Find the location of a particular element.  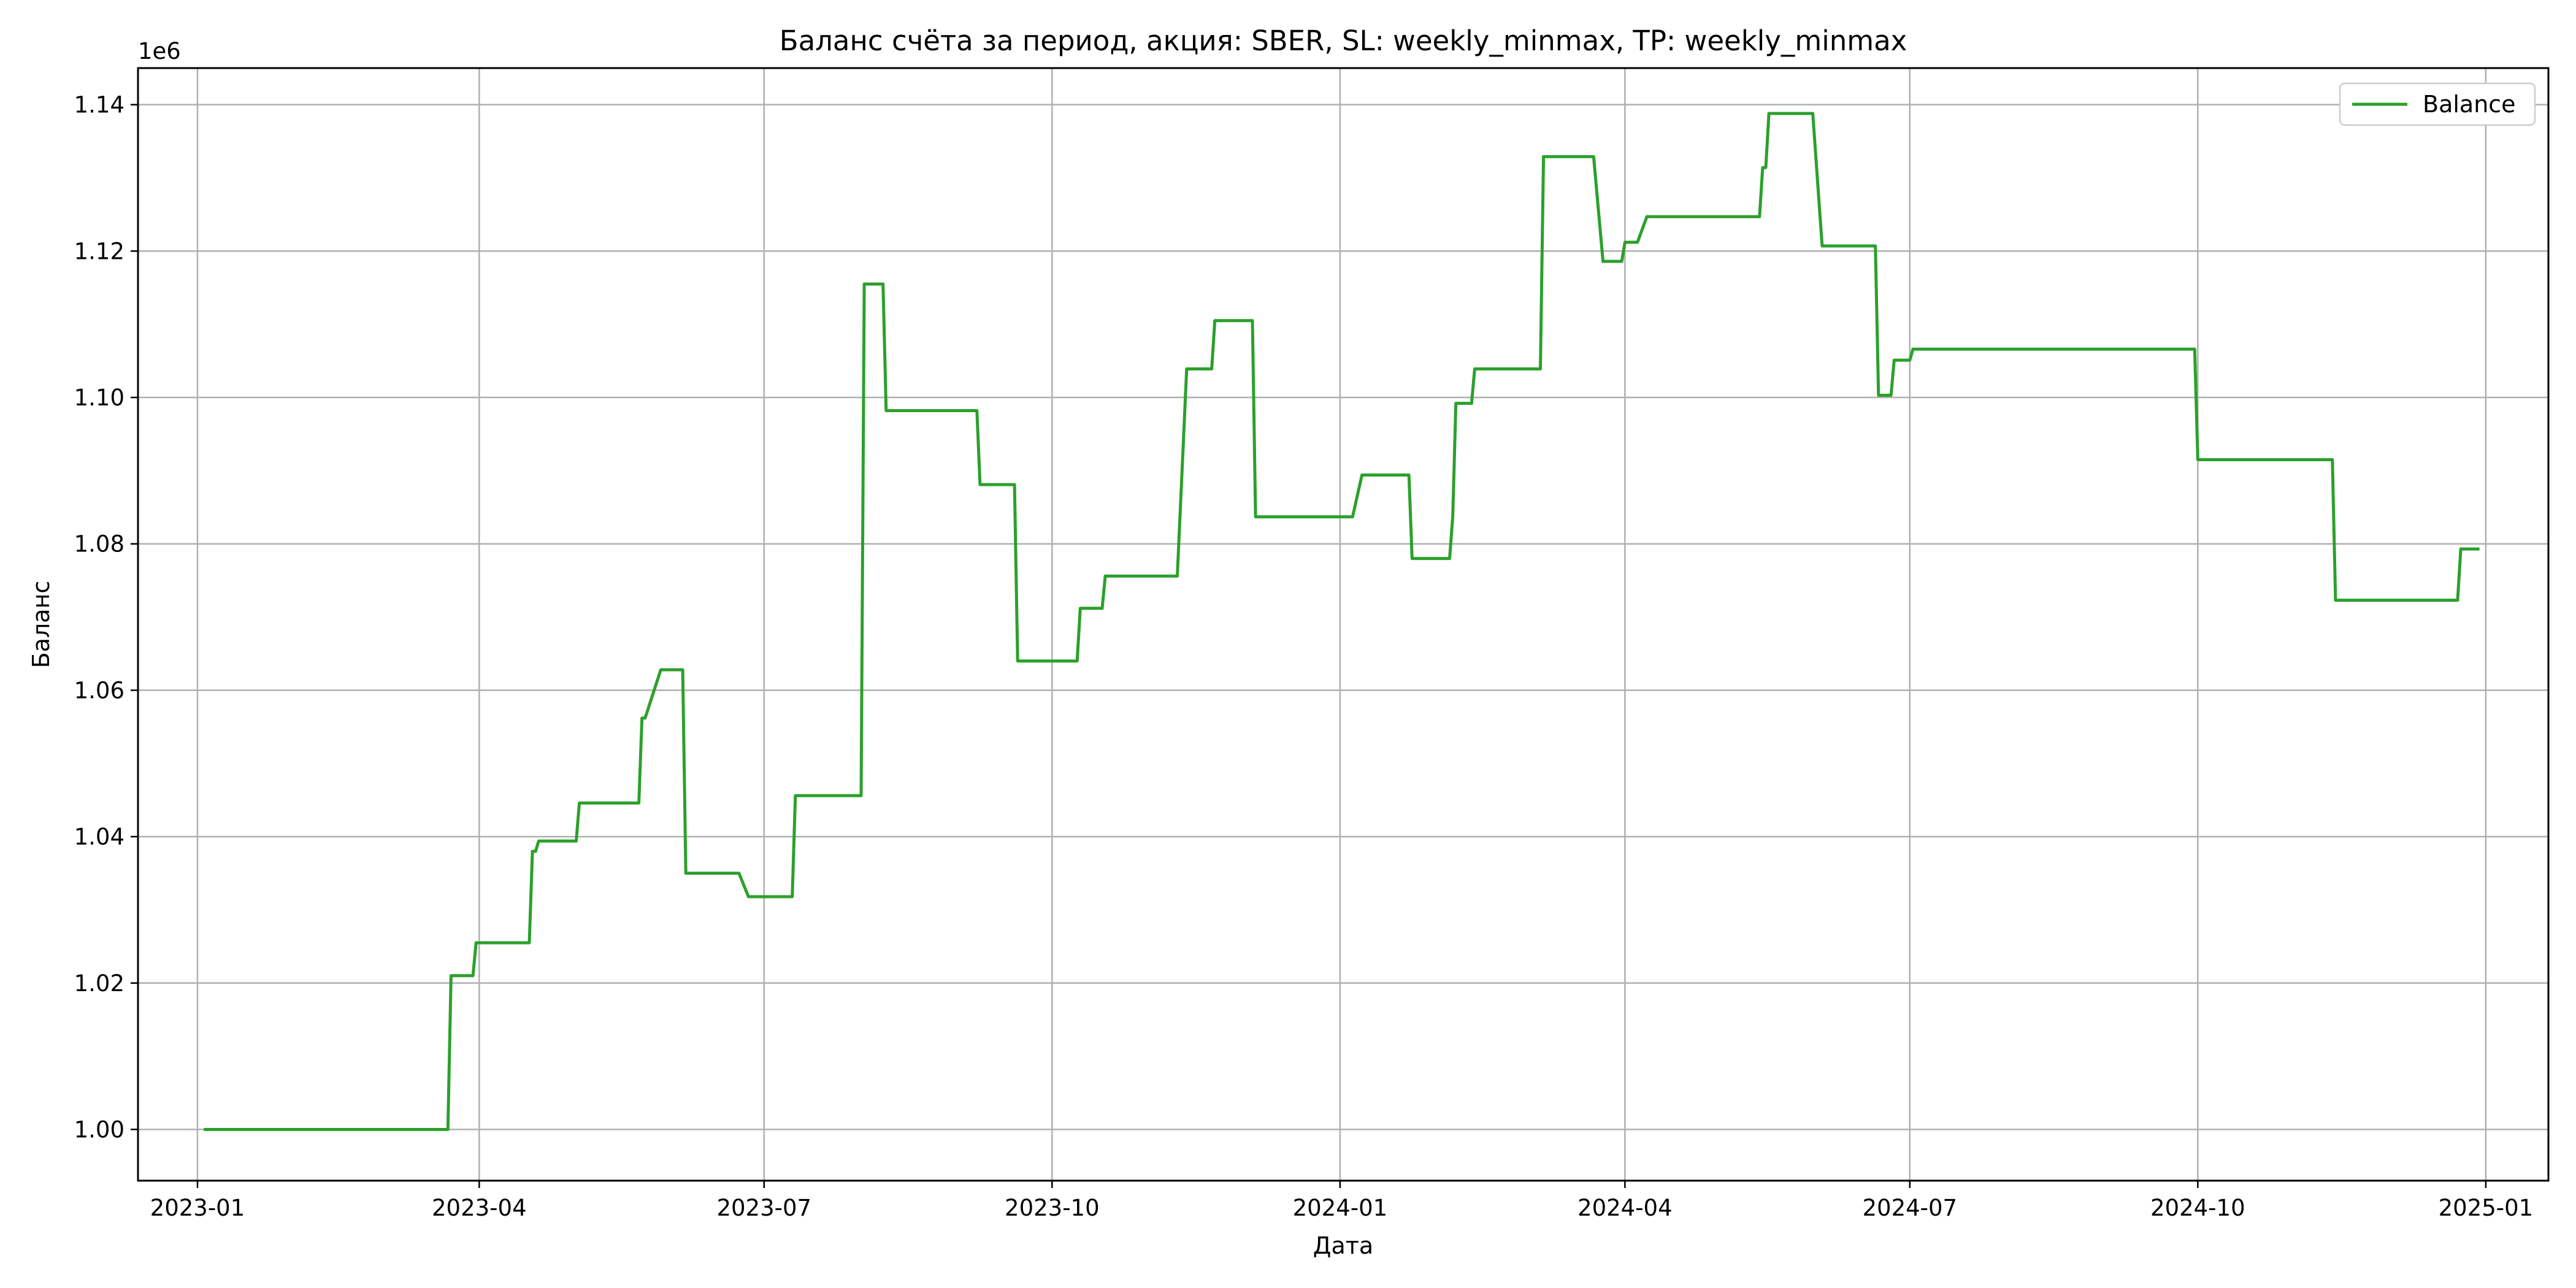

y-tick-label: 1.10 is located at coordinates (99, 398).